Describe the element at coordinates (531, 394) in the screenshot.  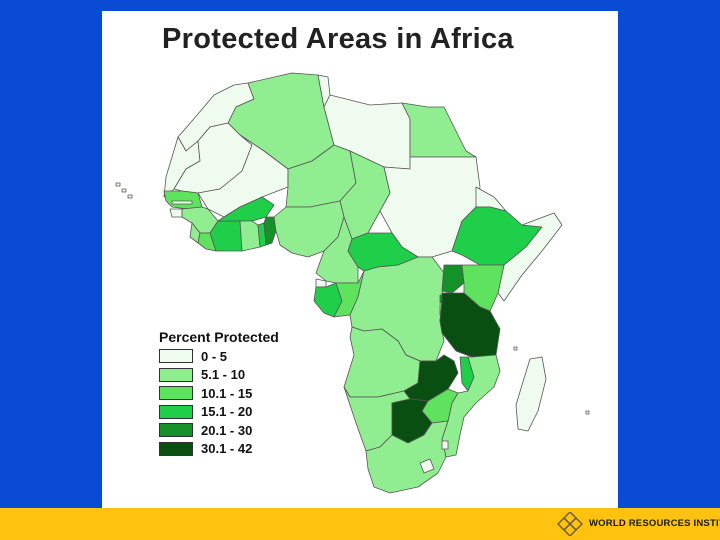
I see `country-madagascar` at that location.